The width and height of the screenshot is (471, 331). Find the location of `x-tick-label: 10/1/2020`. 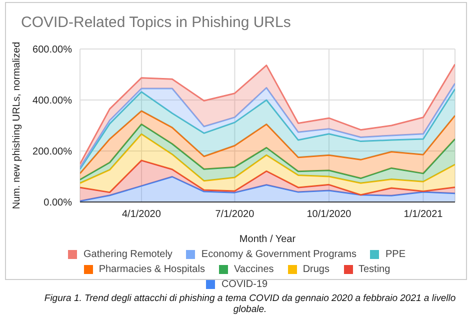

x-tick-label: 10/1/2020 is located at coordinates (329, 214).